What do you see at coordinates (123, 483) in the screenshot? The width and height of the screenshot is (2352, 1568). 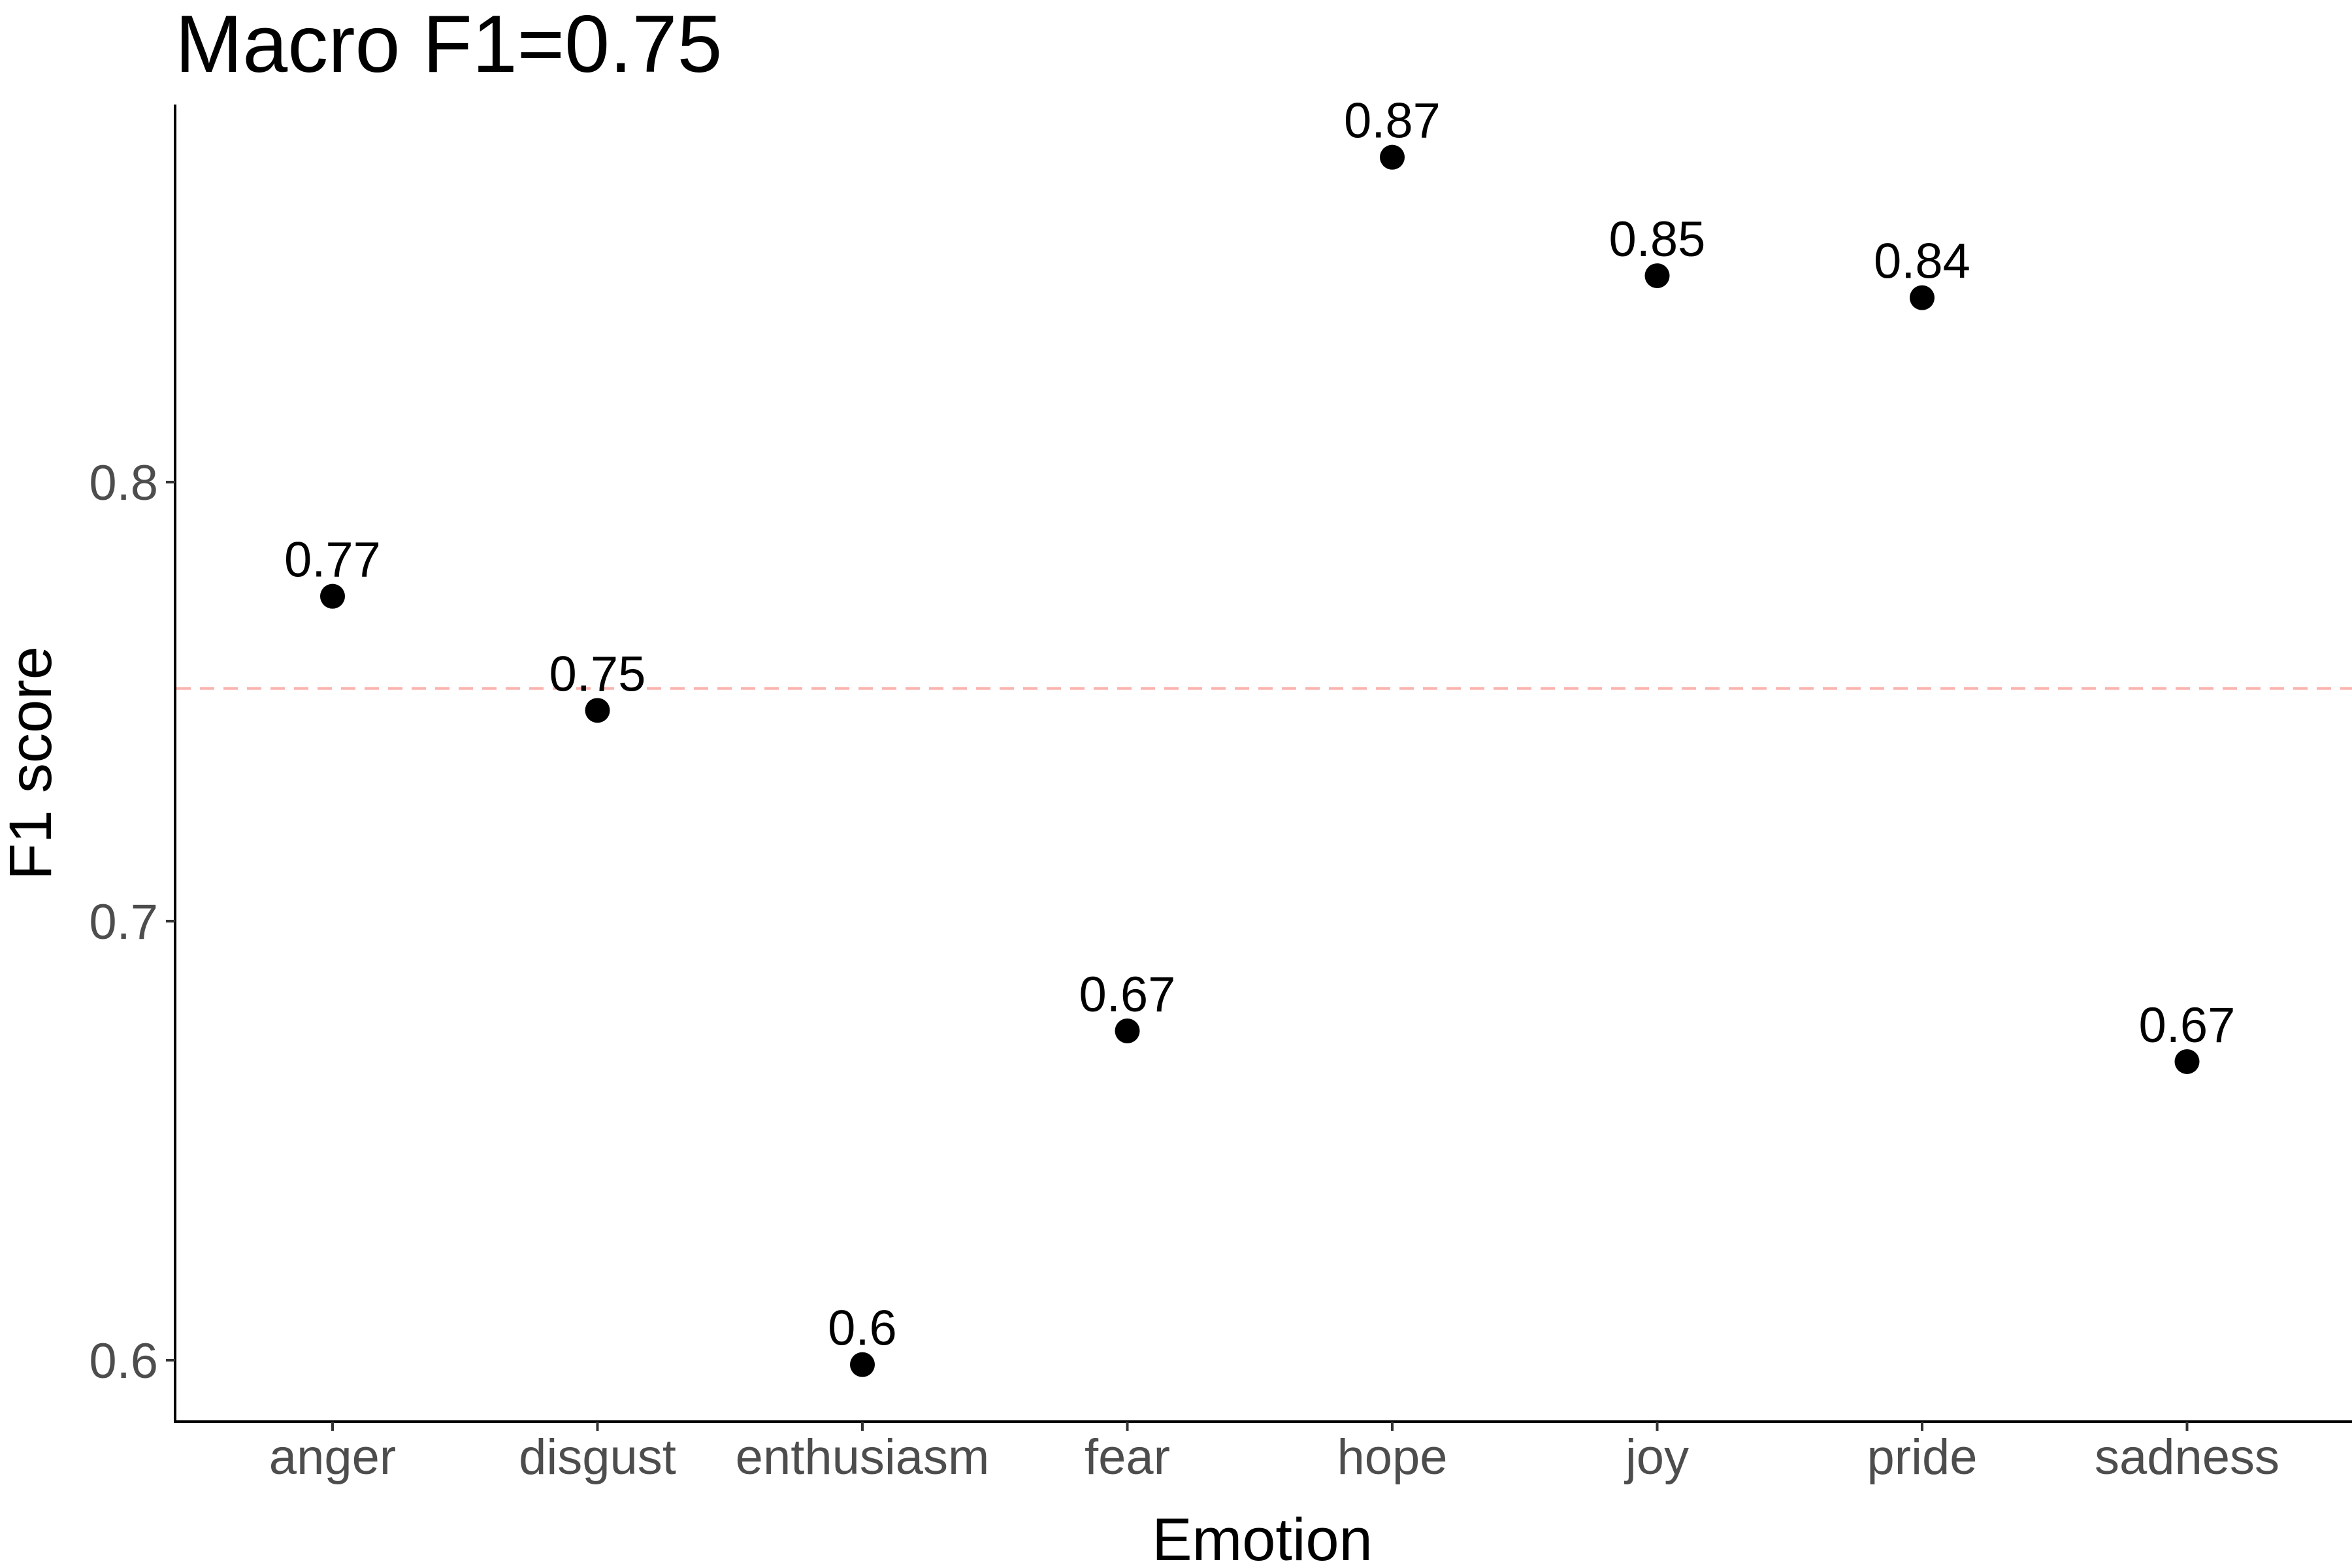 I see `y-tick-label: 0.8` at bounding box center [123, 483].